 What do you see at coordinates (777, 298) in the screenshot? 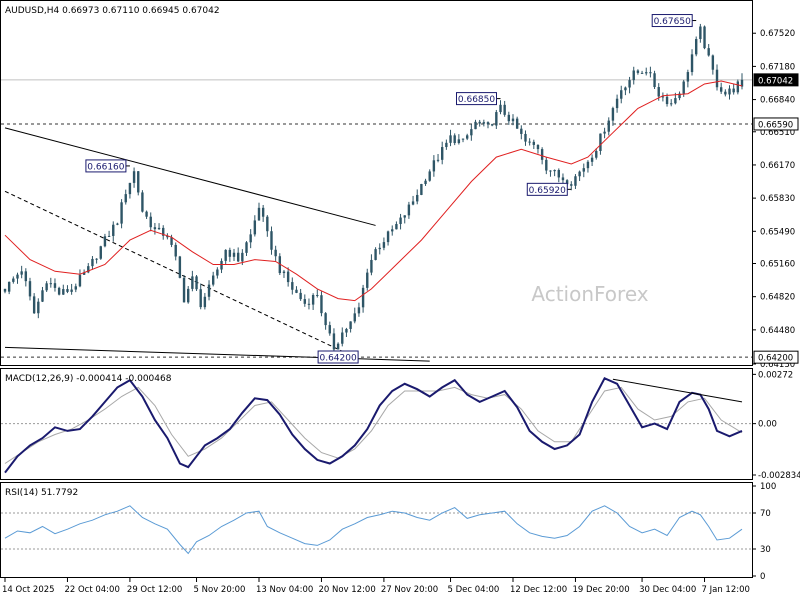
I see `price-y-tick-label: 0.64820` at bounding box center [777, 298].